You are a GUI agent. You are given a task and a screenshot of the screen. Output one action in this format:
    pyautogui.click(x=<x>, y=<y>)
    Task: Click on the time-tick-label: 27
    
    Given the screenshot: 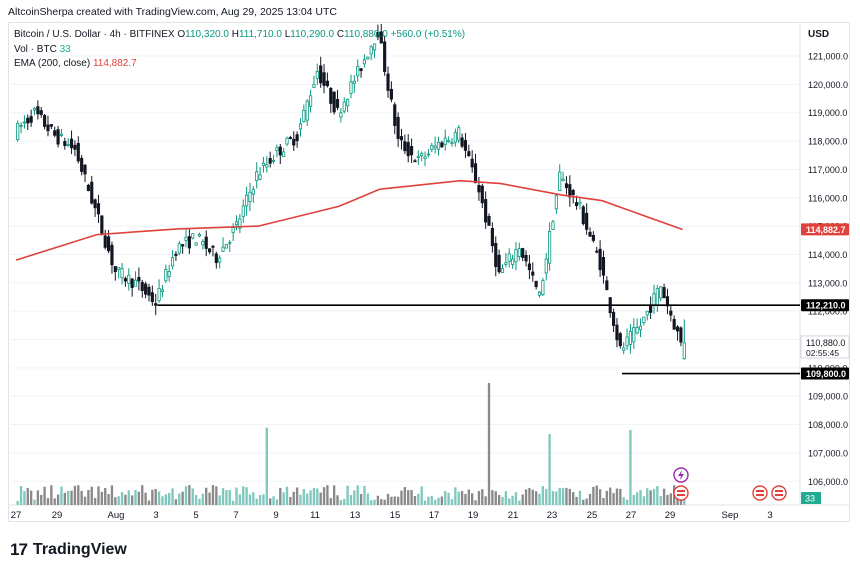 What is the action you would take?
    pyautogui.click(x=631, y=515)
    